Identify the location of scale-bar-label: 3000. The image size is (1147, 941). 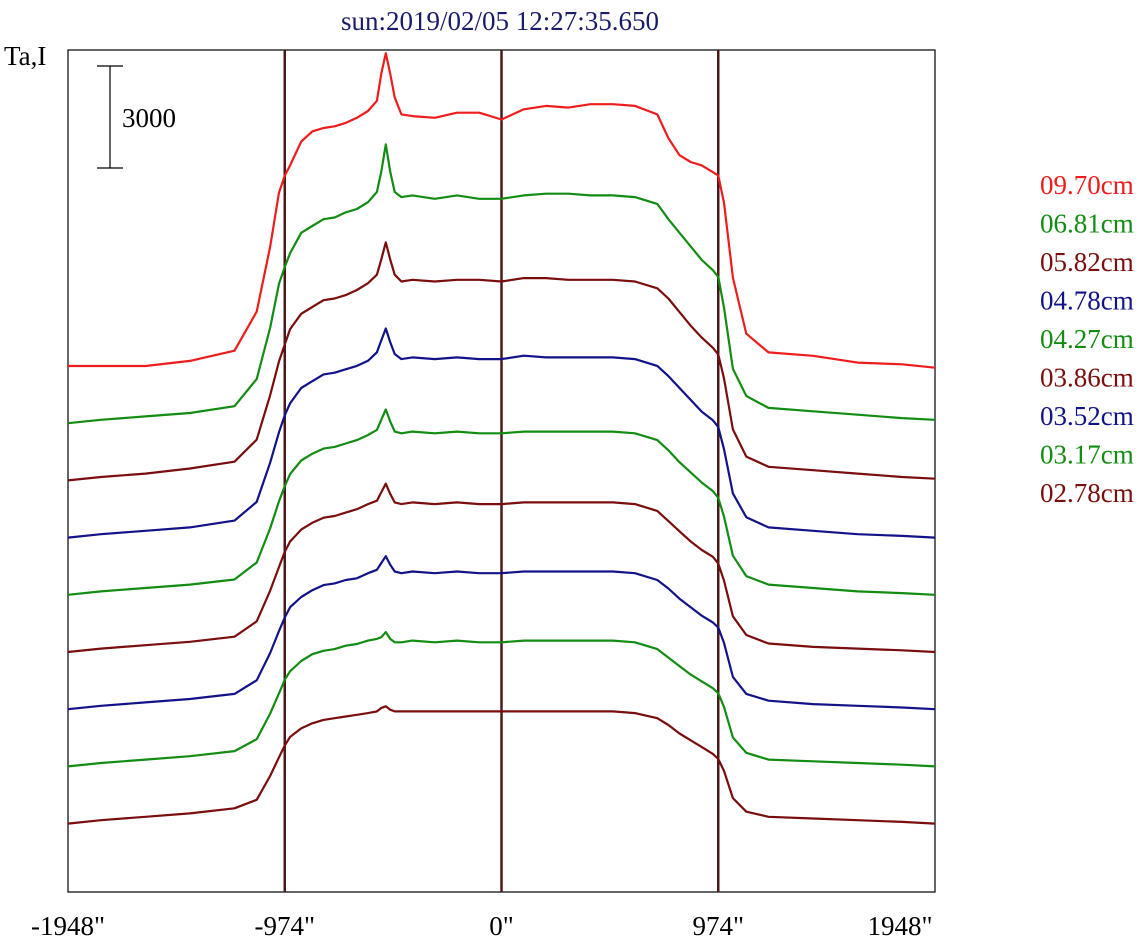
(149, 118).